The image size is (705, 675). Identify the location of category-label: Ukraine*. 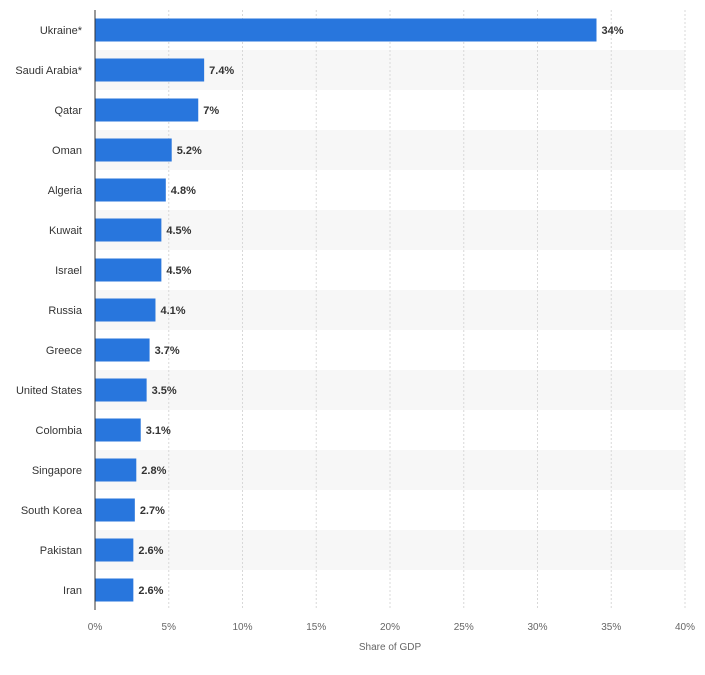
(61, 31).